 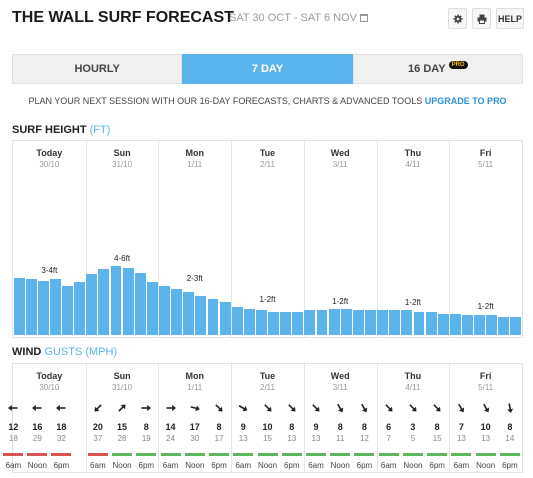 I want to click on wind-speed: 15, so click(x=122, y=427).